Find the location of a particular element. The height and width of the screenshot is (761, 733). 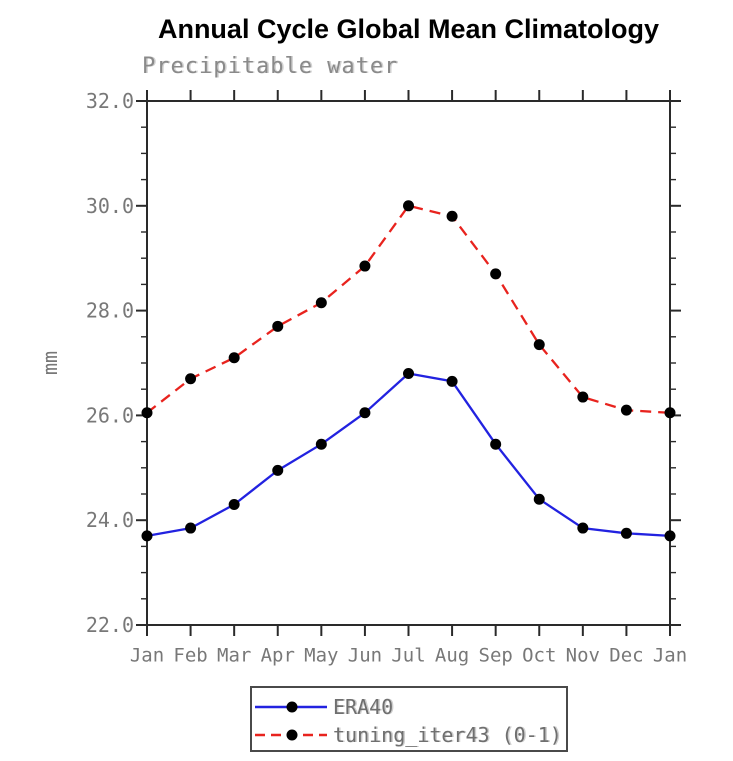

x-tick-label: Nov is located at coordinates (583, 656).